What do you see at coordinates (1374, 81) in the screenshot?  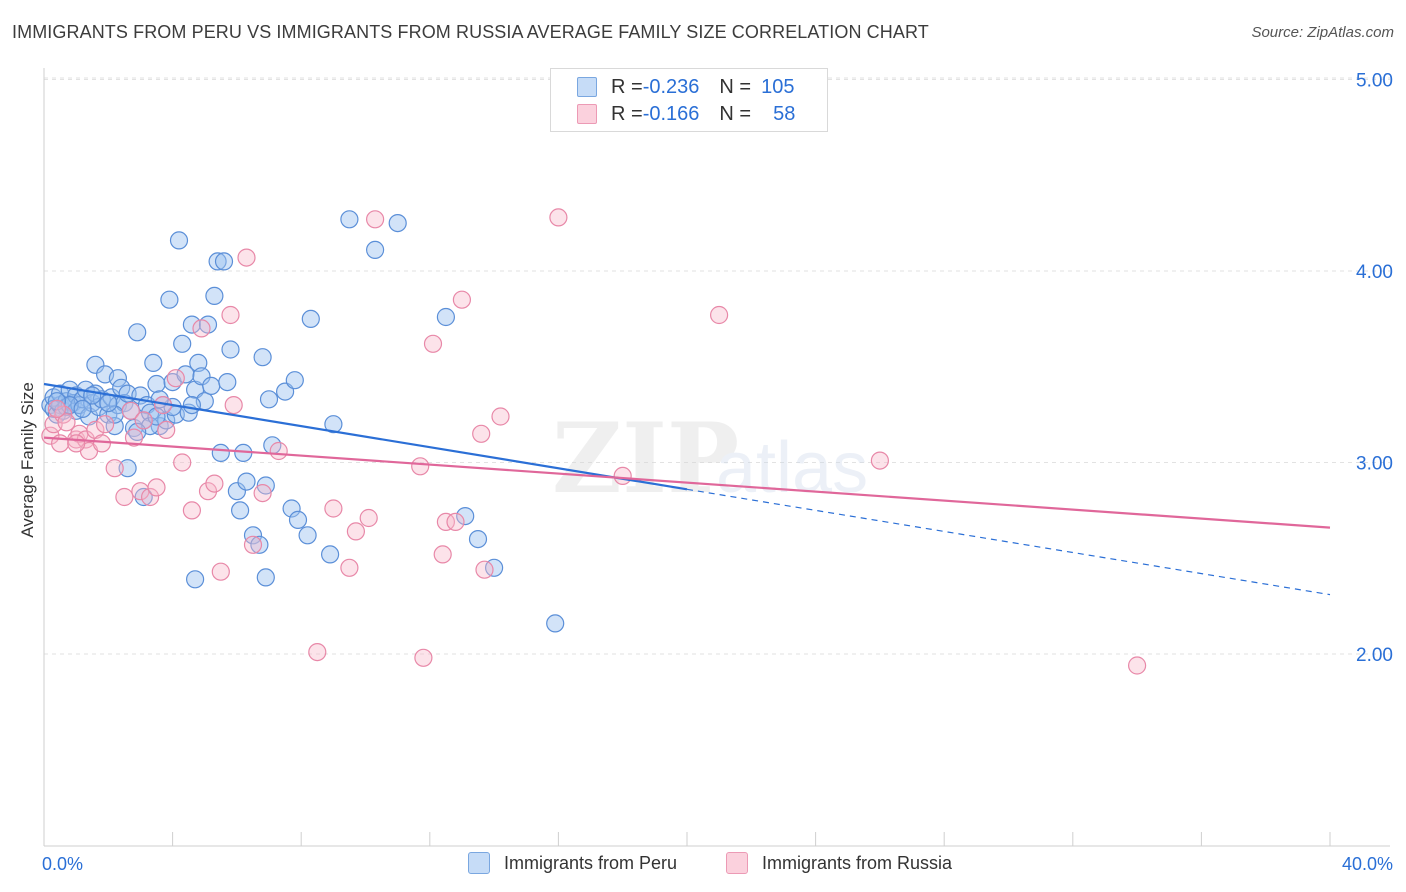 I see `y-tick-label-3: 5.00` at bounding box center [1374, 81].